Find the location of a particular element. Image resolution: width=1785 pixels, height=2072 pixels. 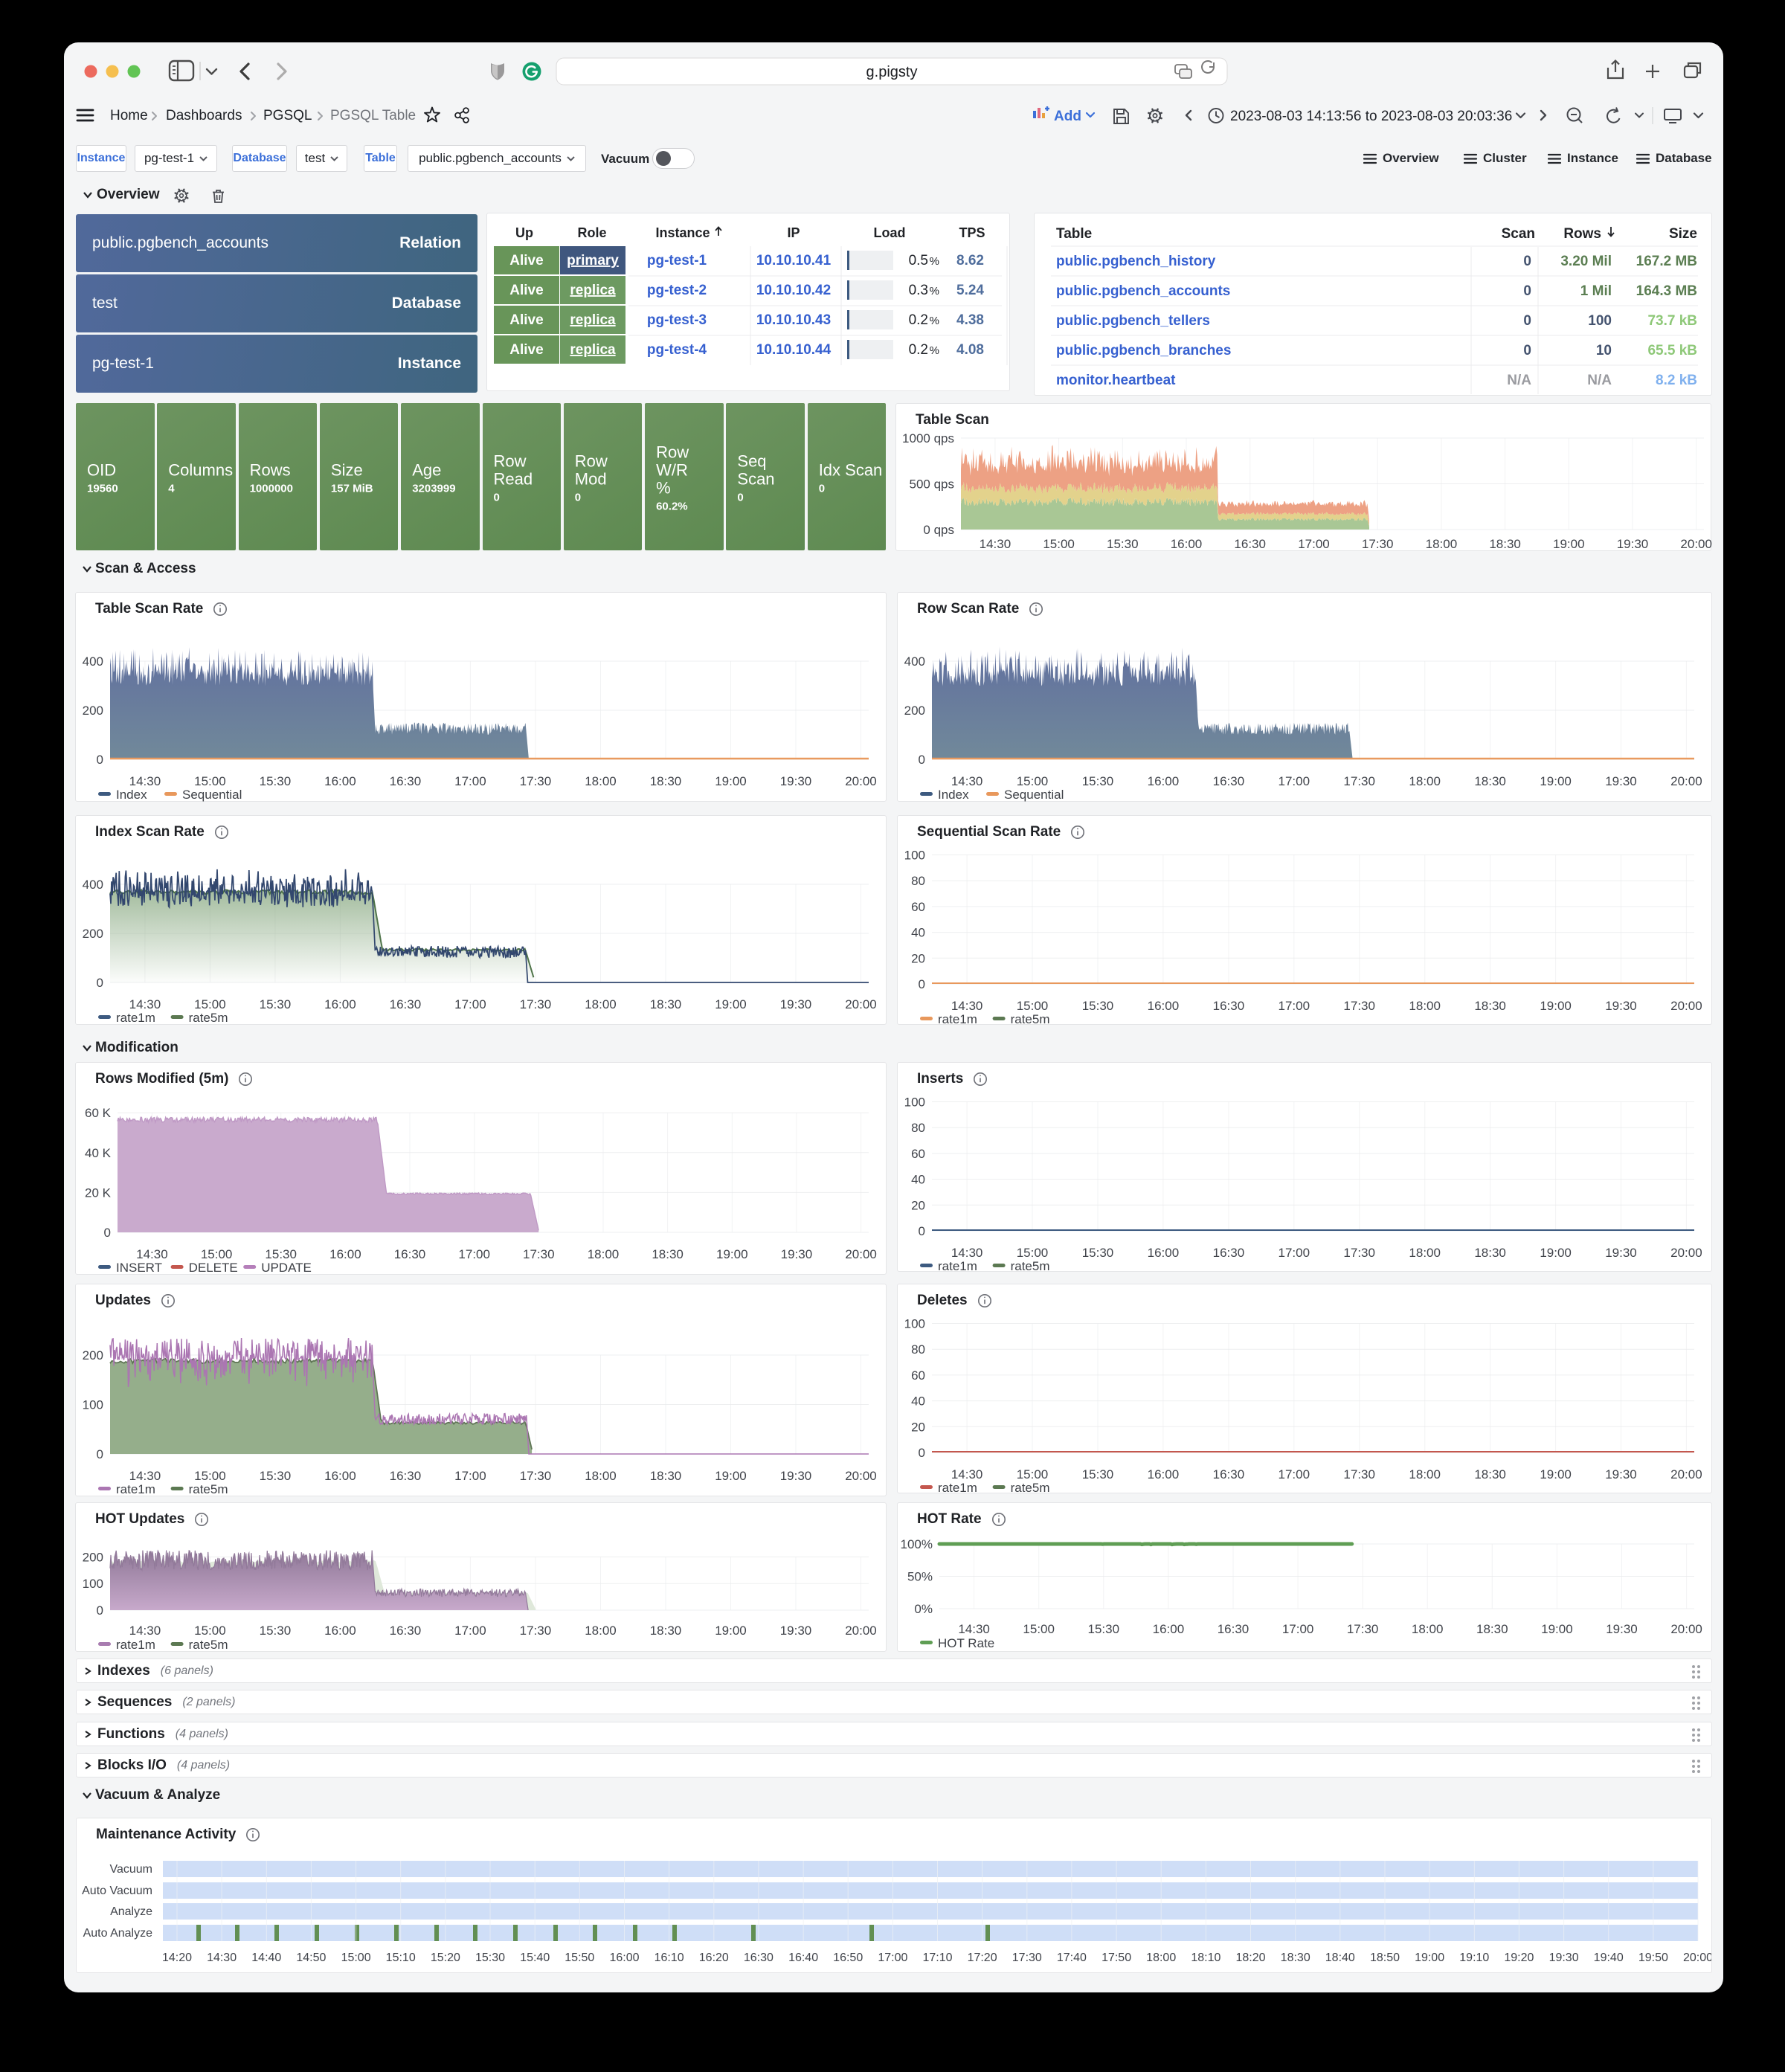

svg-text: 100 is located at coordinates (1600, 321).